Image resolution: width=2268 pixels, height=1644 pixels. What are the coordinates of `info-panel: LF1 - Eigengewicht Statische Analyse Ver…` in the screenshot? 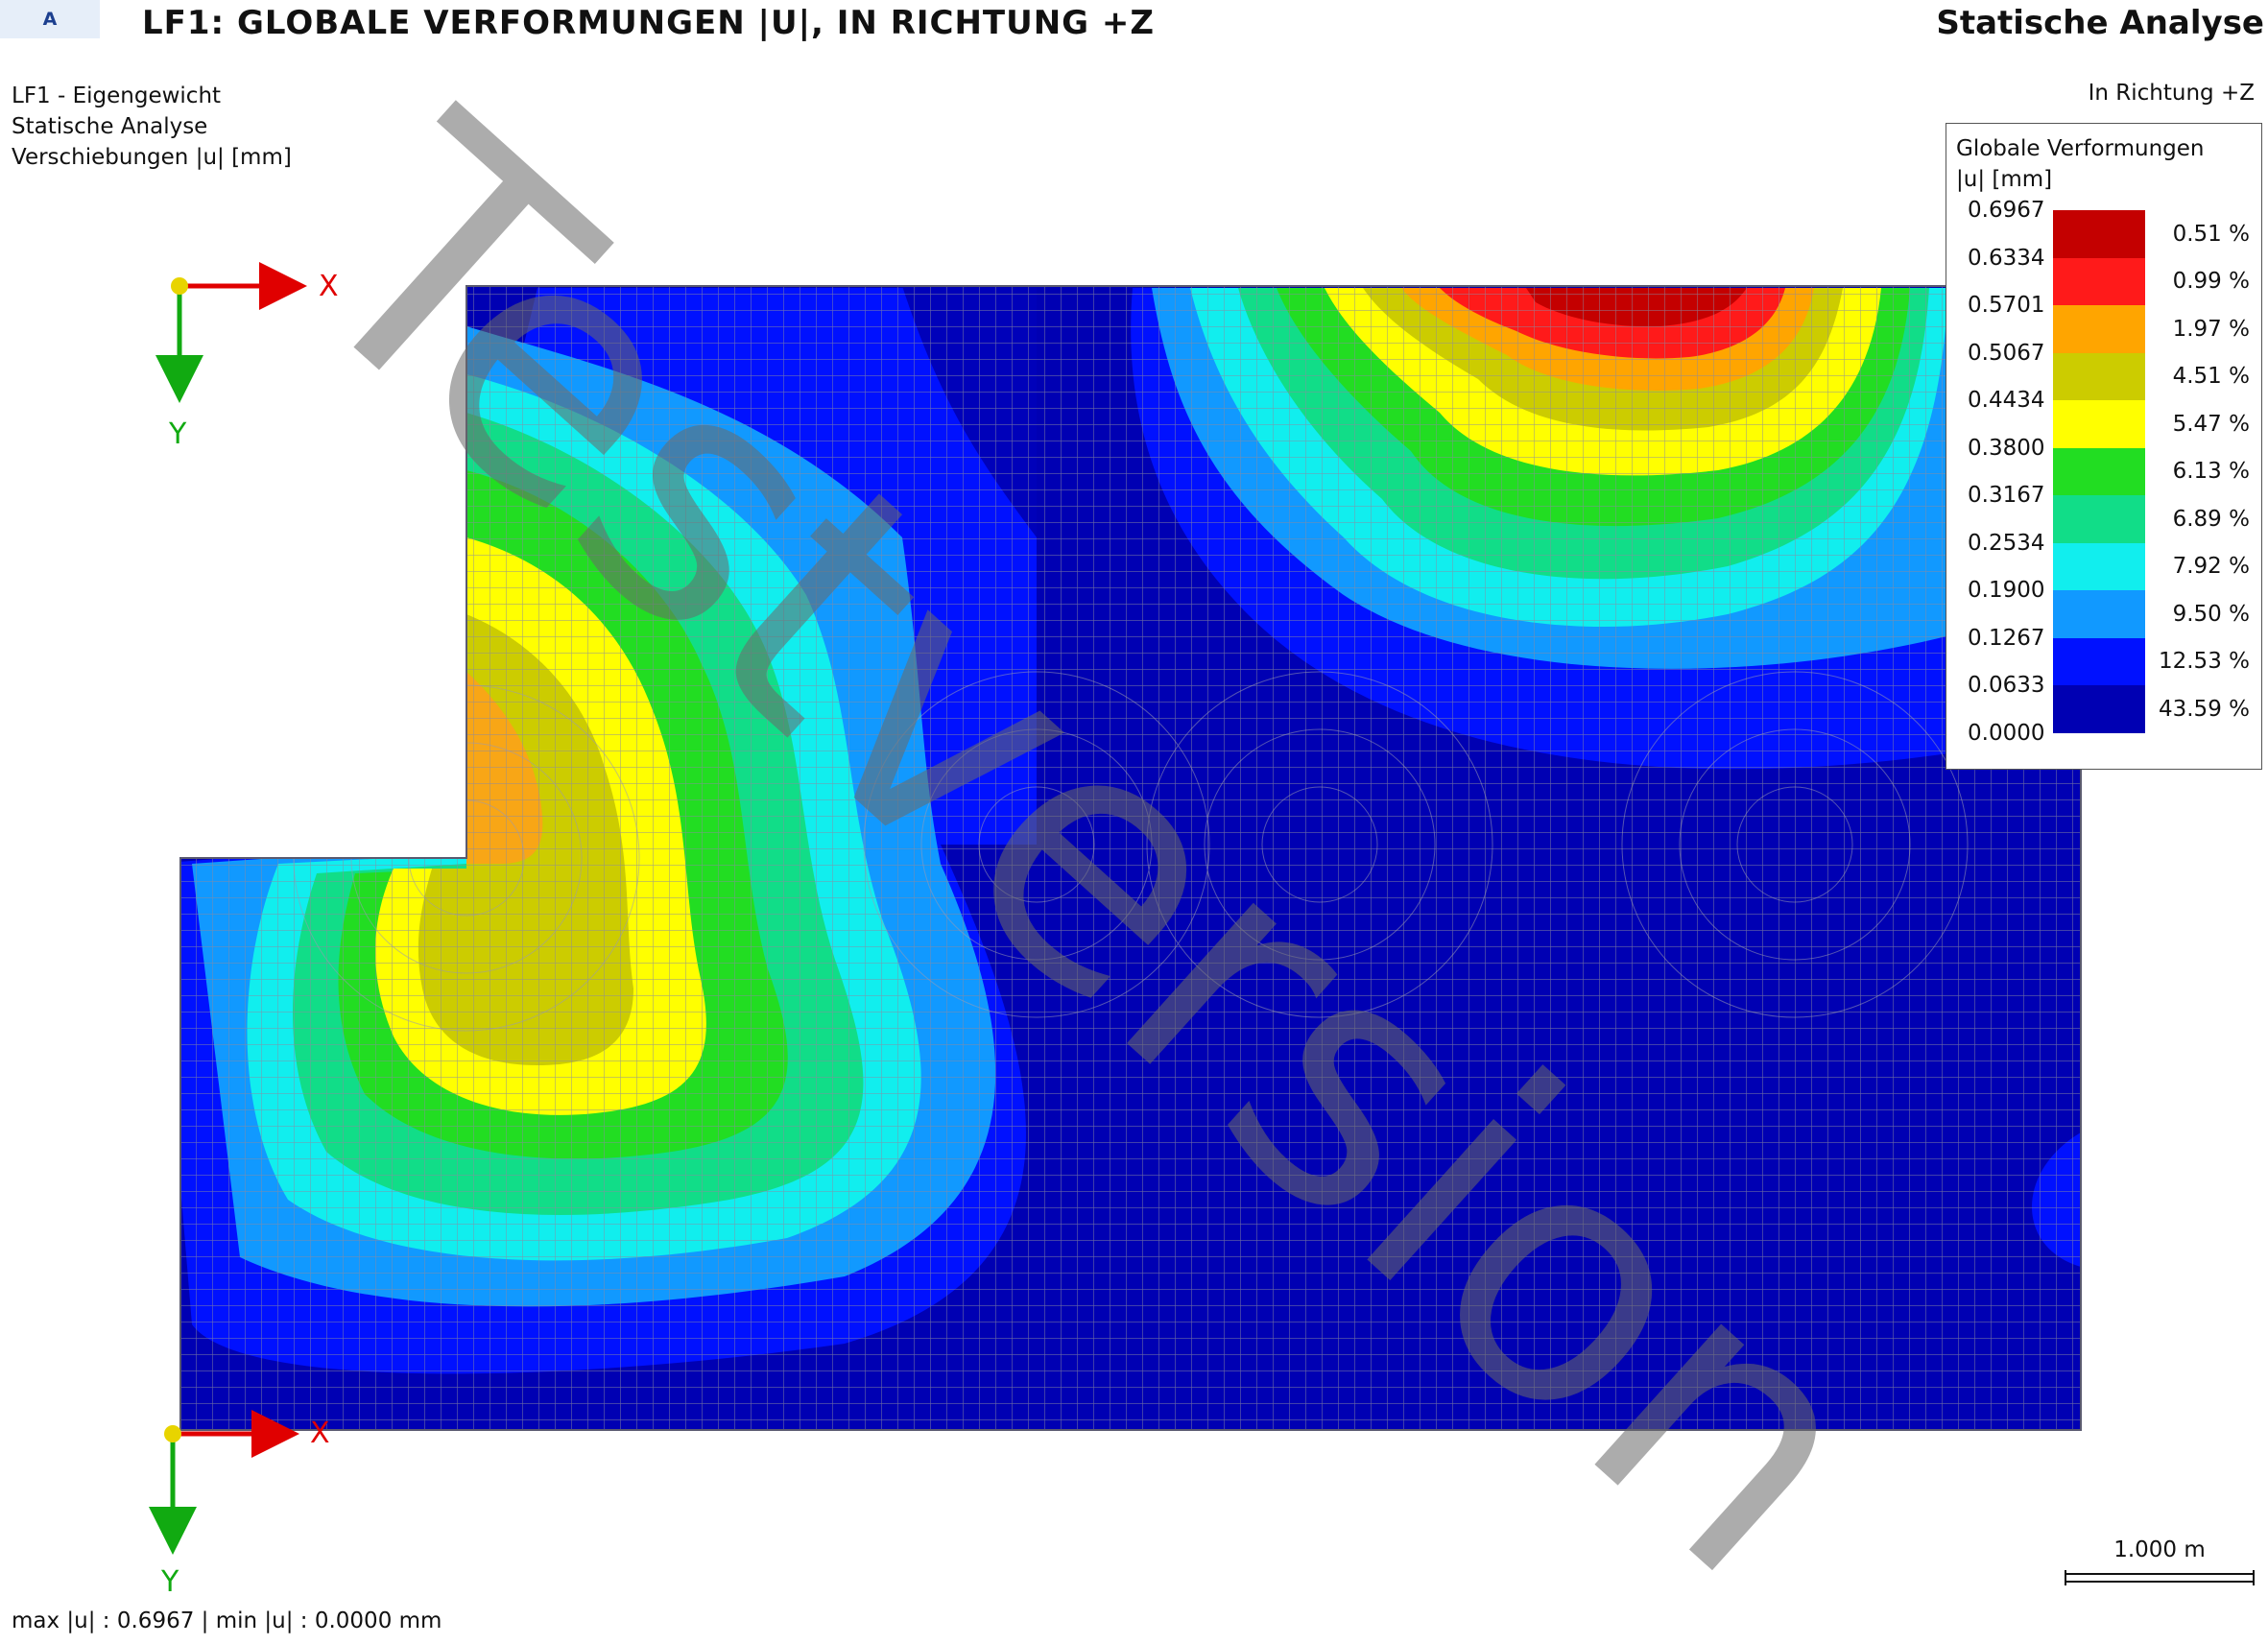 It's located at (152, 127).